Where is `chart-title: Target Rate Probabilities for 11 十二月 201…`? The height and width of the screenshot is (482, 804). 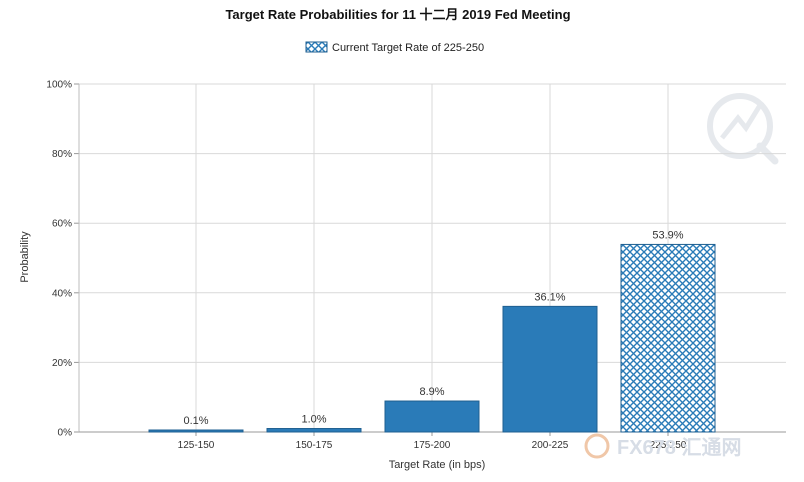 chart-title: Target Rate Probabilities for 11 十二月 201… is located at coordinates (397, 14).